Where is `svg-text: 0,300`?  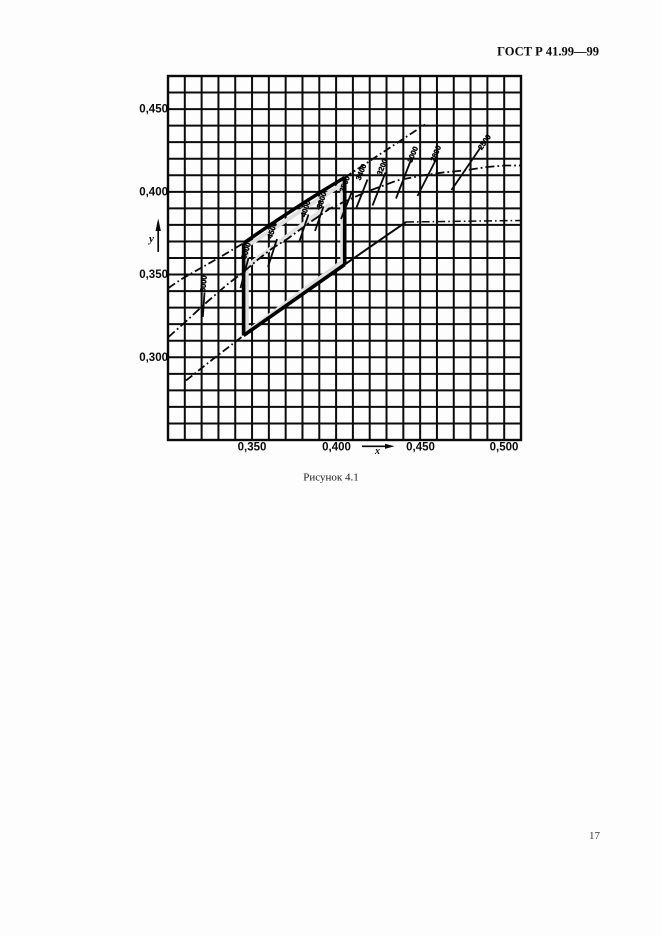
svg-text: 0,300 is located at coordinates (153, 358).